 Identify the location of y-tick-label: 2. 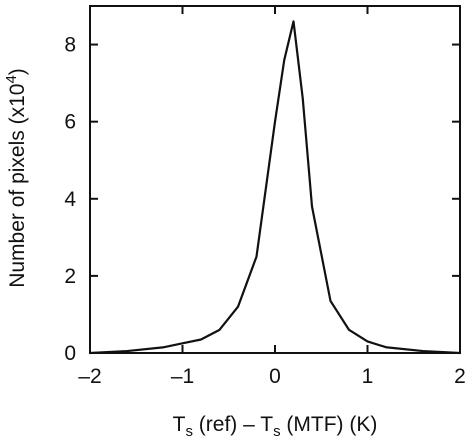
(70, 276).